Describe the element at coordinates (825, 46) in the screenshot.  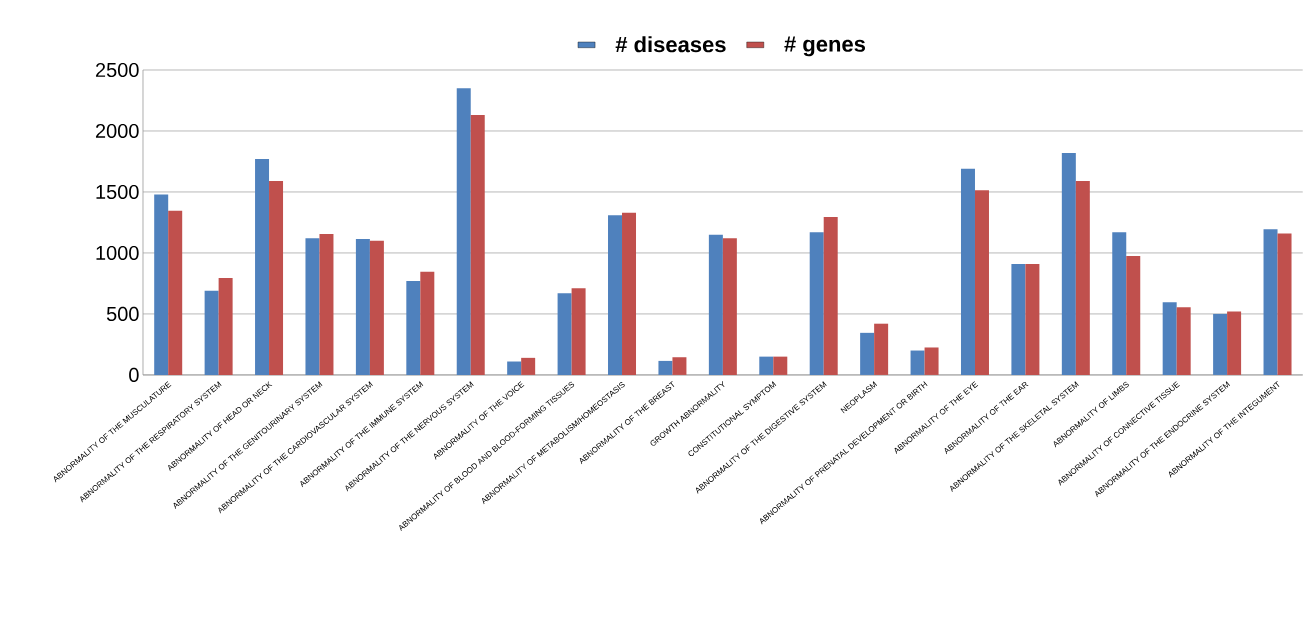
I see `legend-label: # genes` at that location.